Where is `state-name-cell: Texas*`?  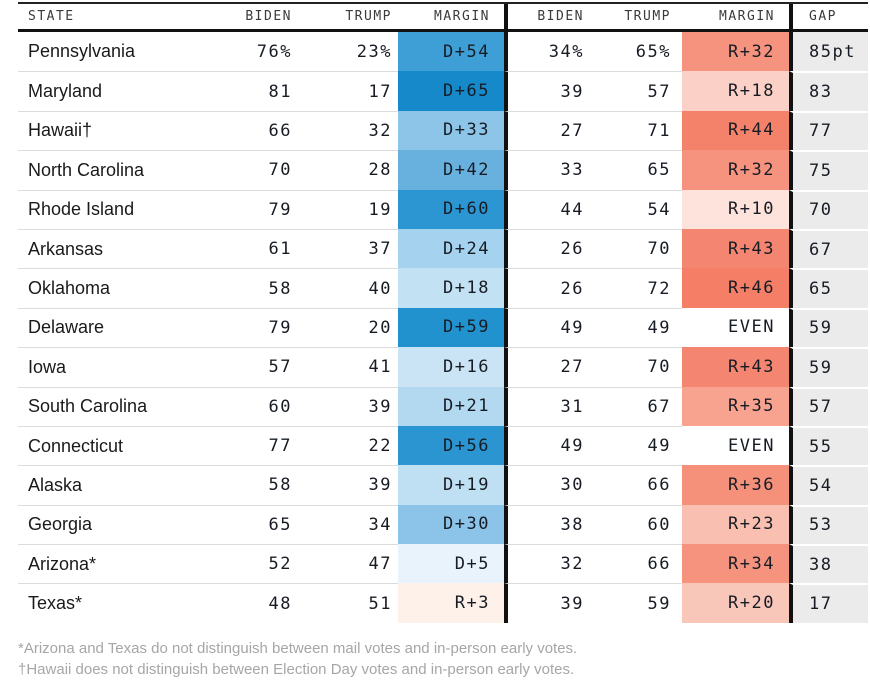
state-name-cell: Texas* is located at coordinates (124, 602).